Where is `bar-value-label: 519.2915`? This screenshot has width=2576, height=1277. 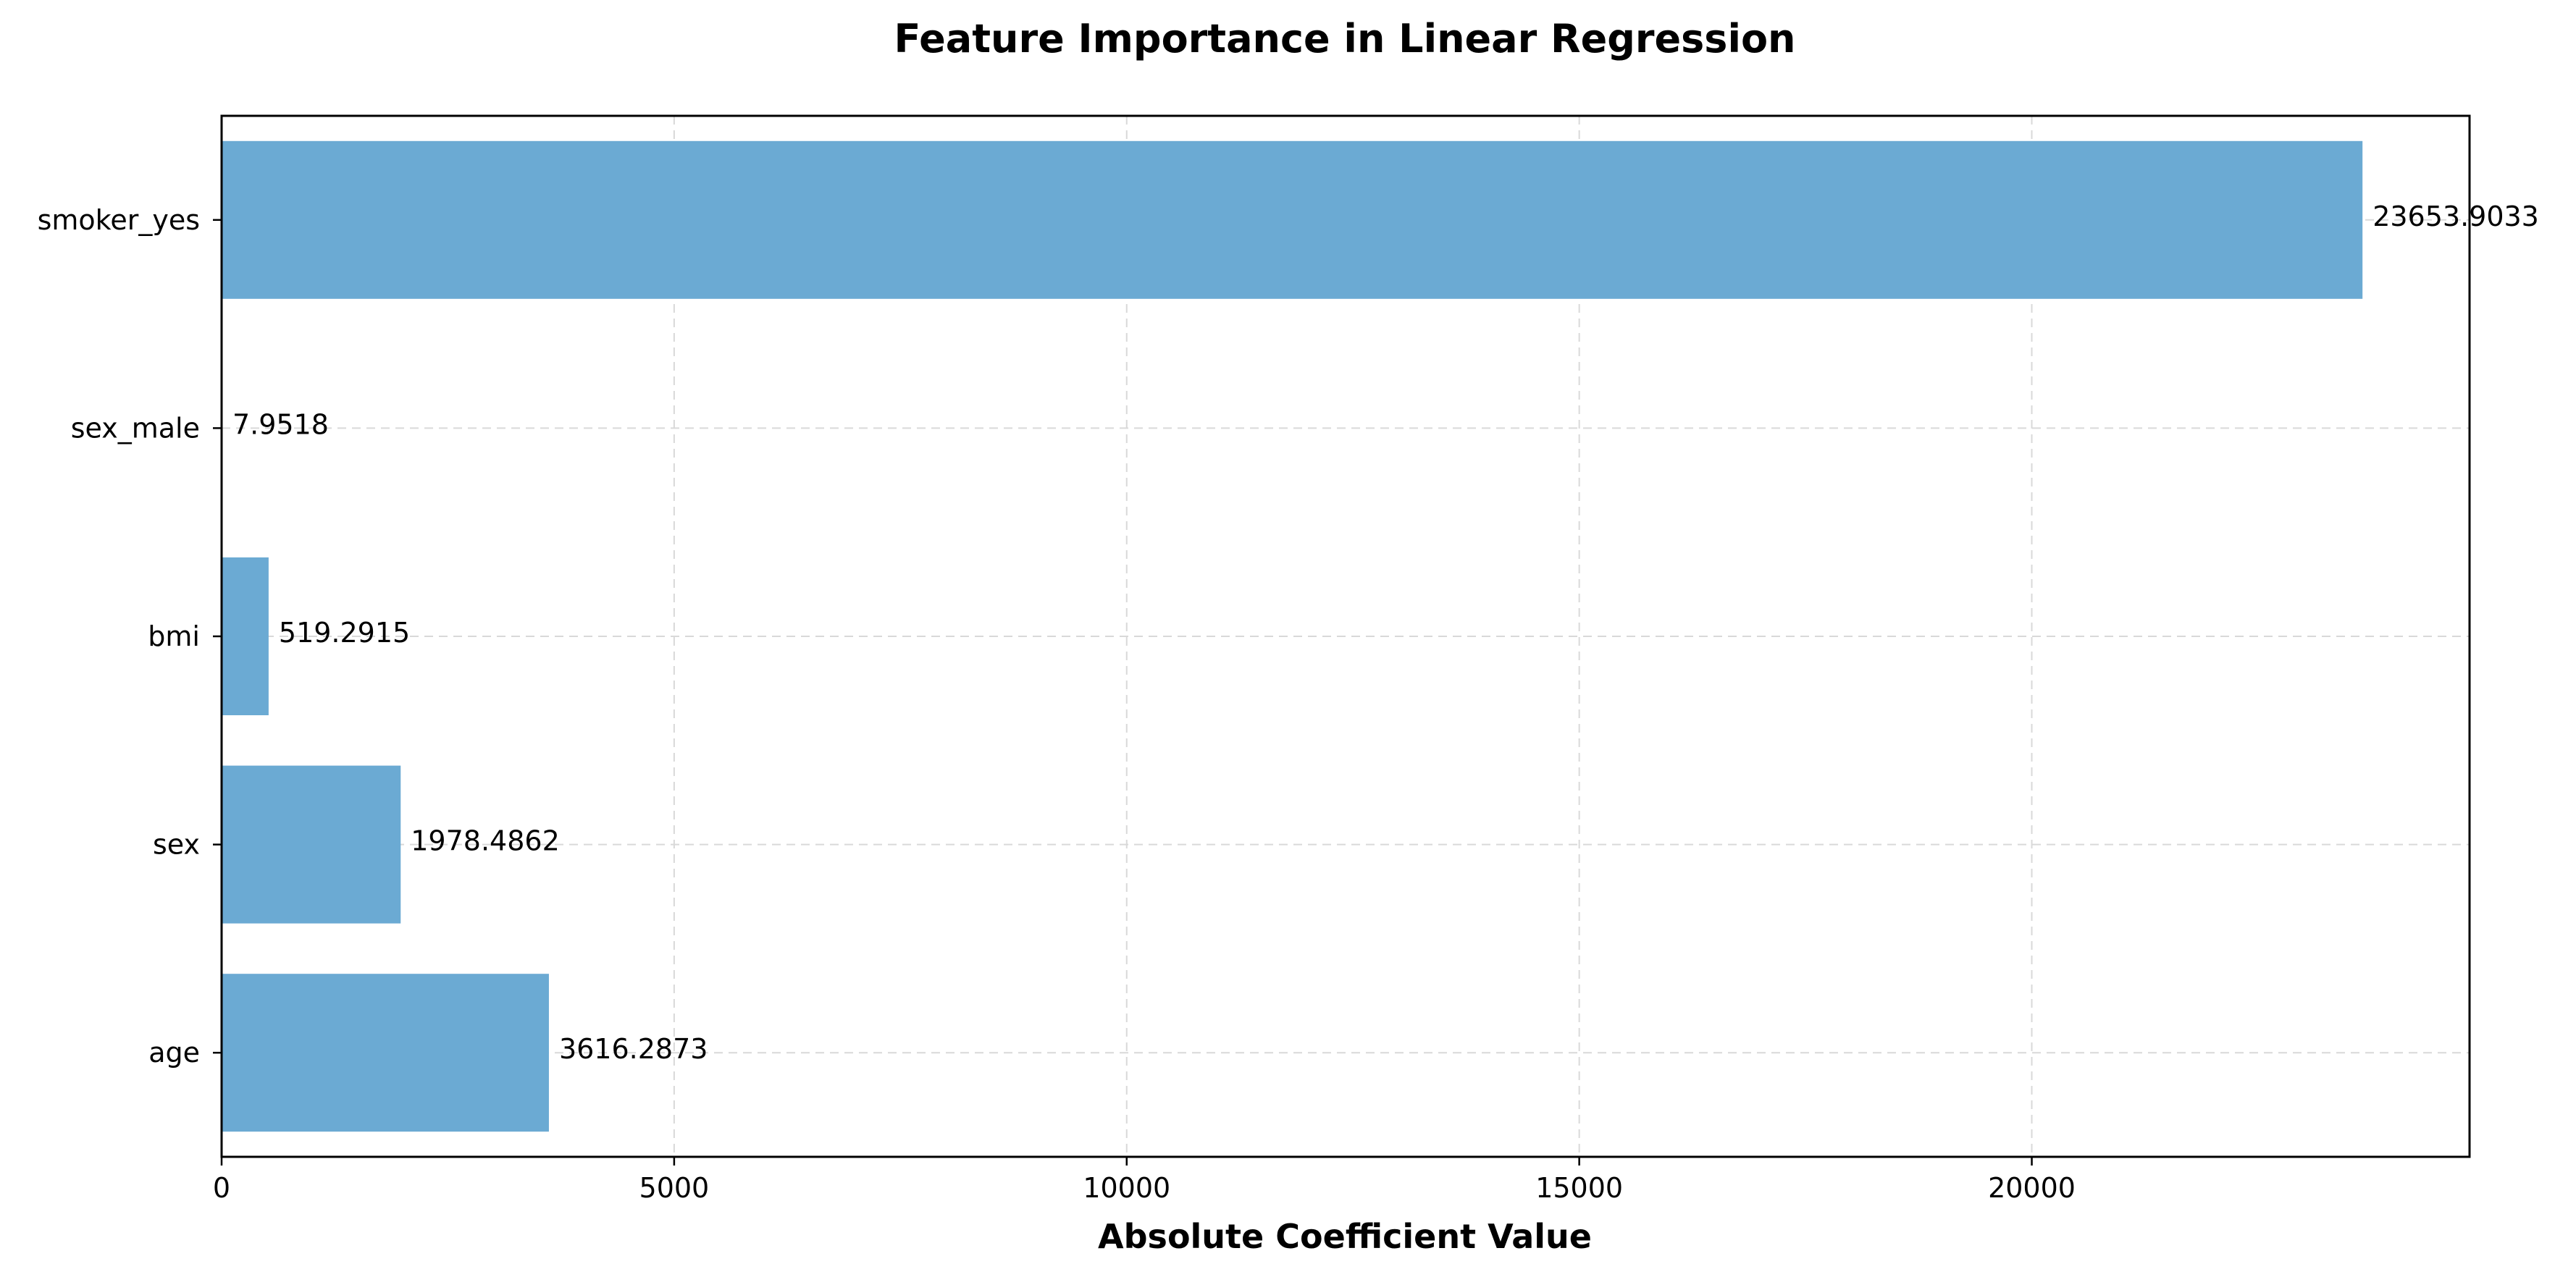 bar-value-label: 519.2915 is located at coordinates (344, 633).